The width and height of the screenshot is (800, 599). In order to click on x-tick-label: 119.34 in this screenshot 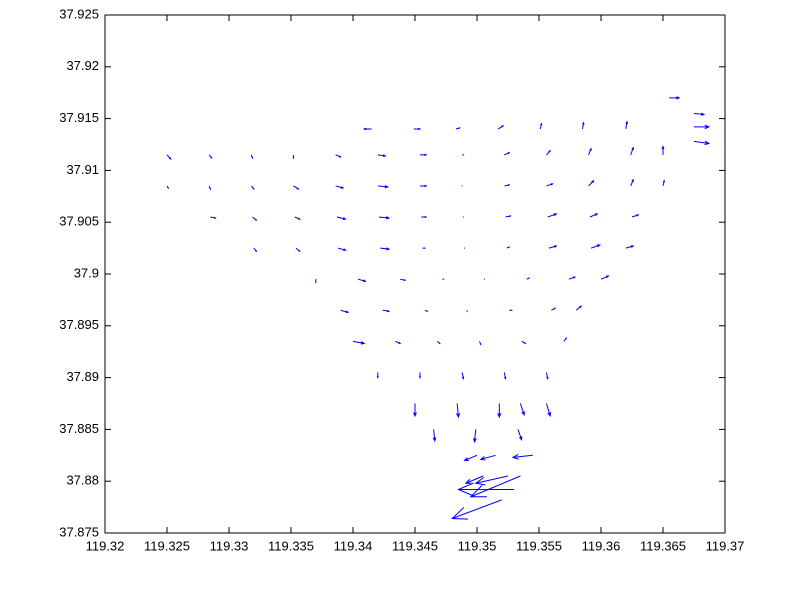, I will do `click(353, 545)`.